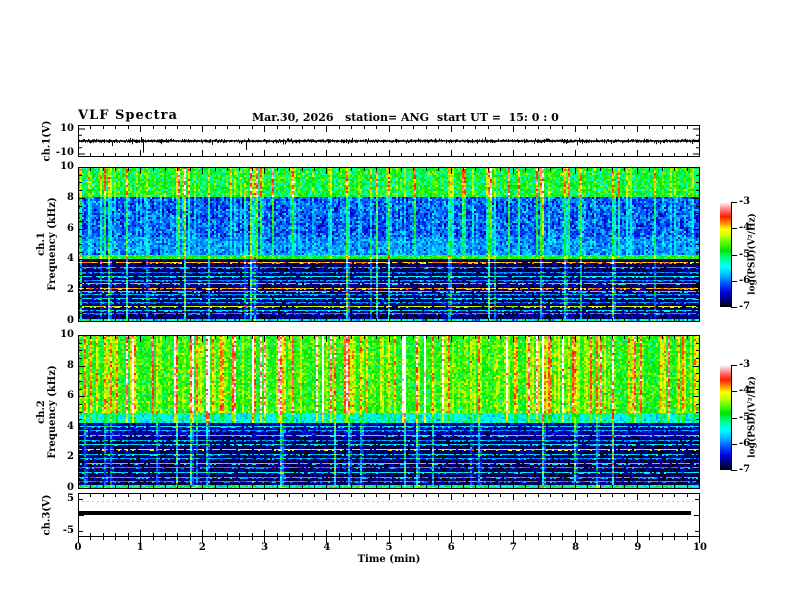  I want to click on ch2-axis-frequency: Frequency (kHz), so click(52, 412).